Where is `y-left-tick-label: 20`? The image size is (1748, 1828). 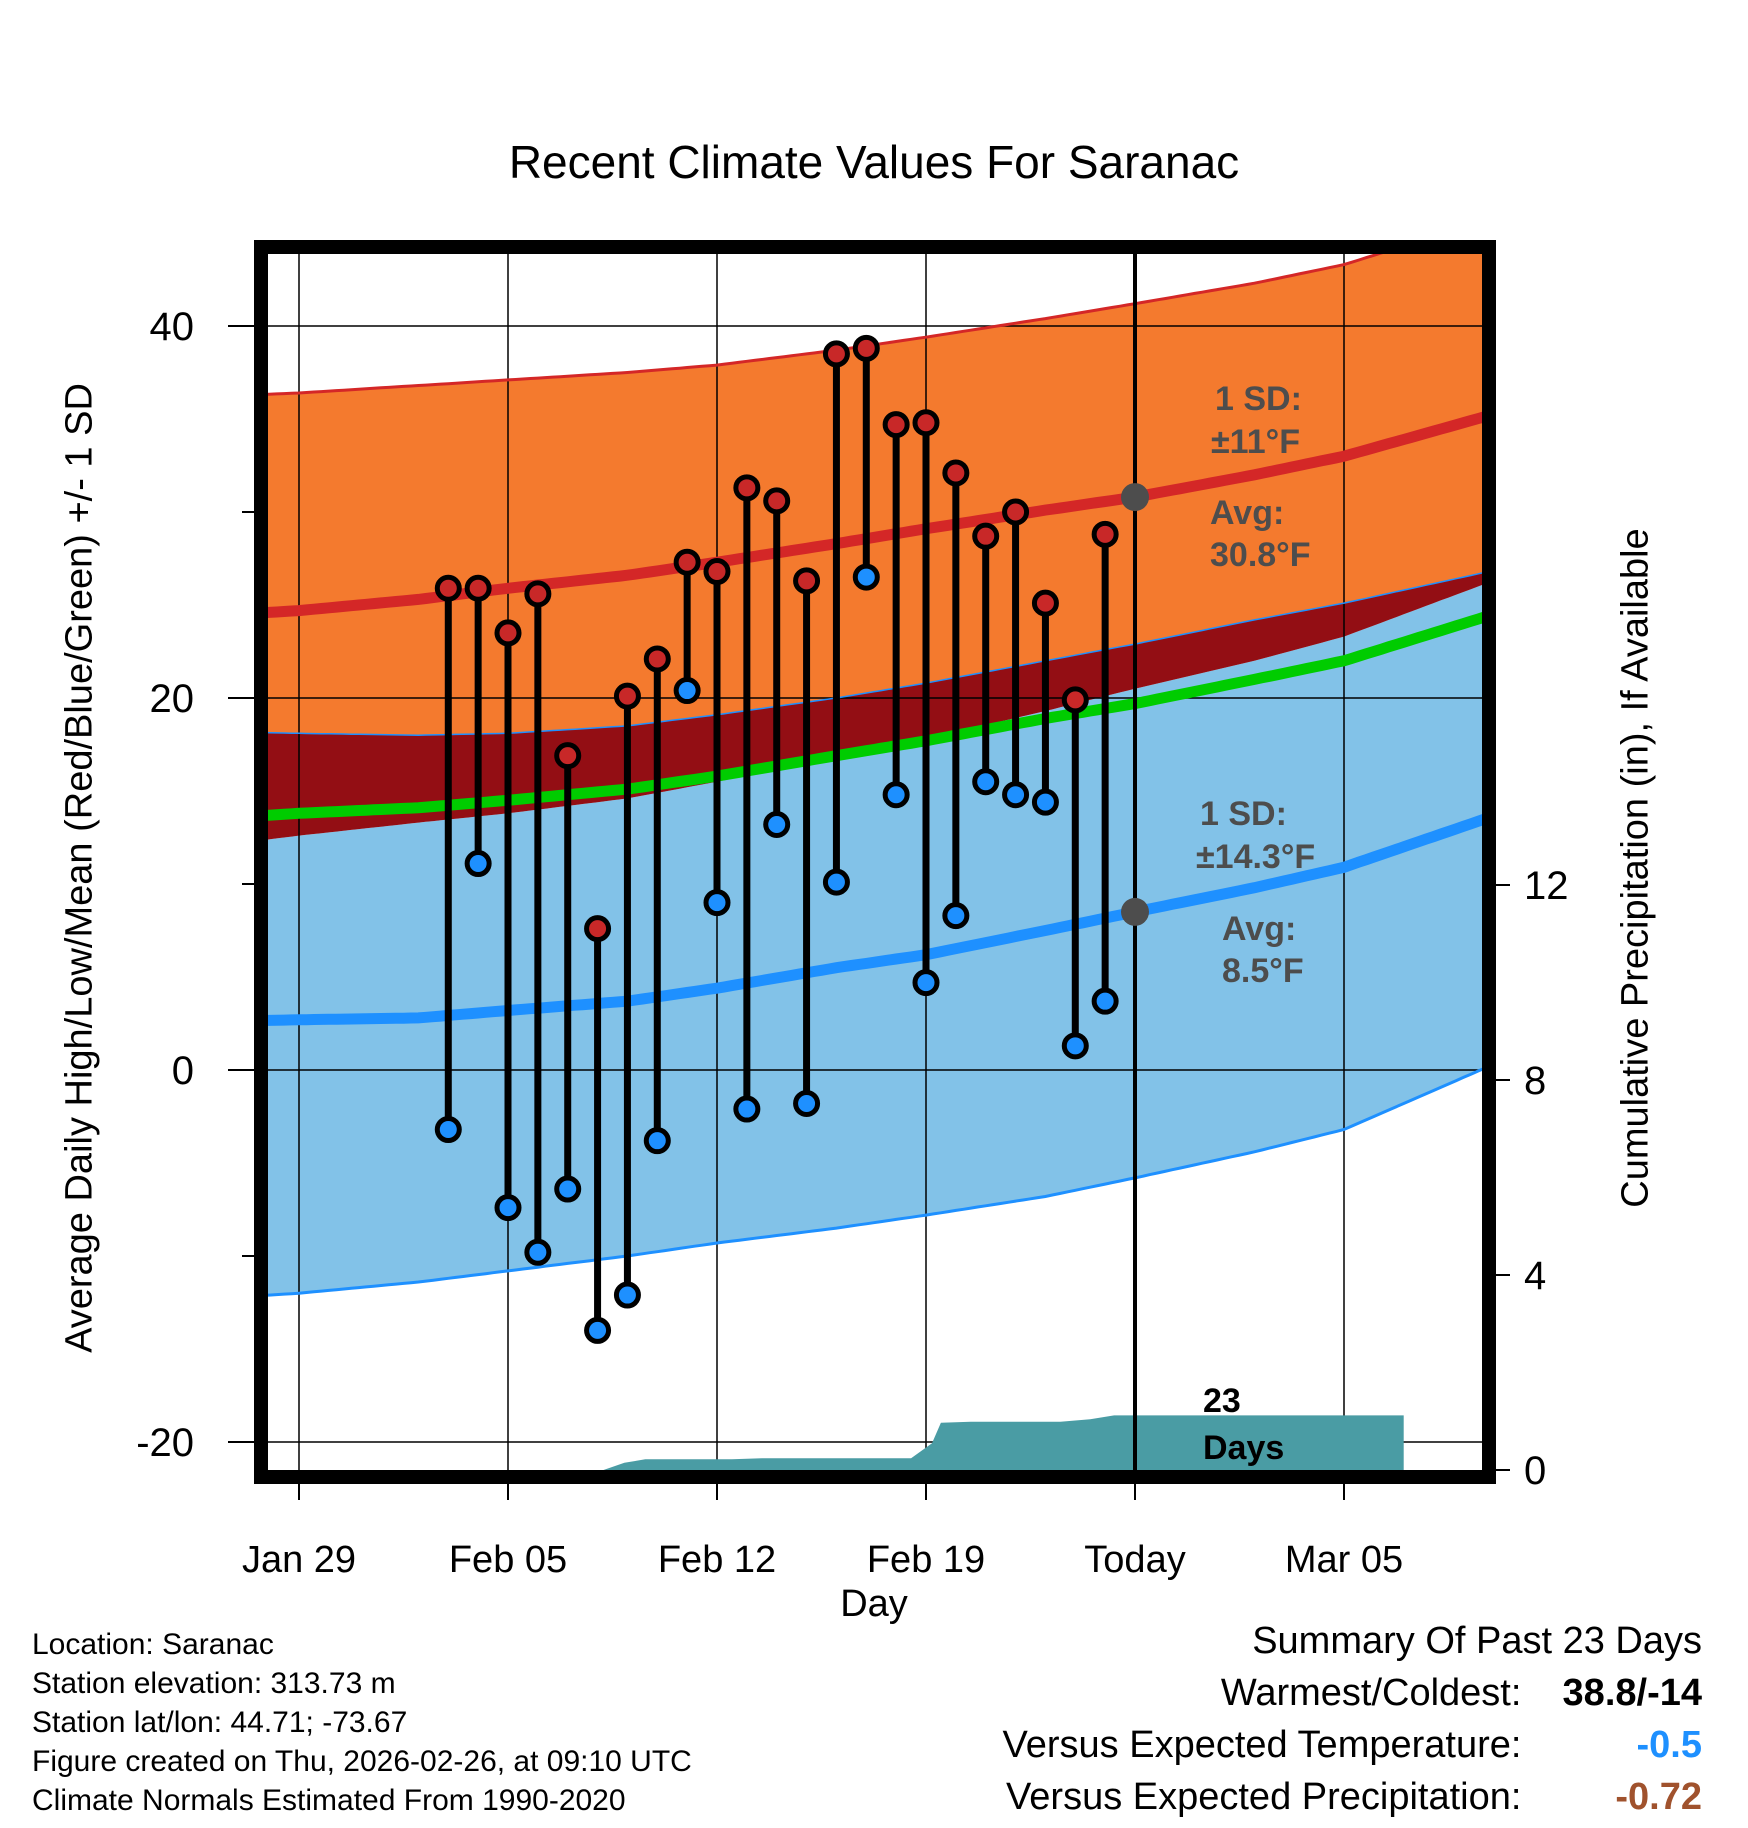
y-left-tick-label: 20 is located at coordinates (172, 699).